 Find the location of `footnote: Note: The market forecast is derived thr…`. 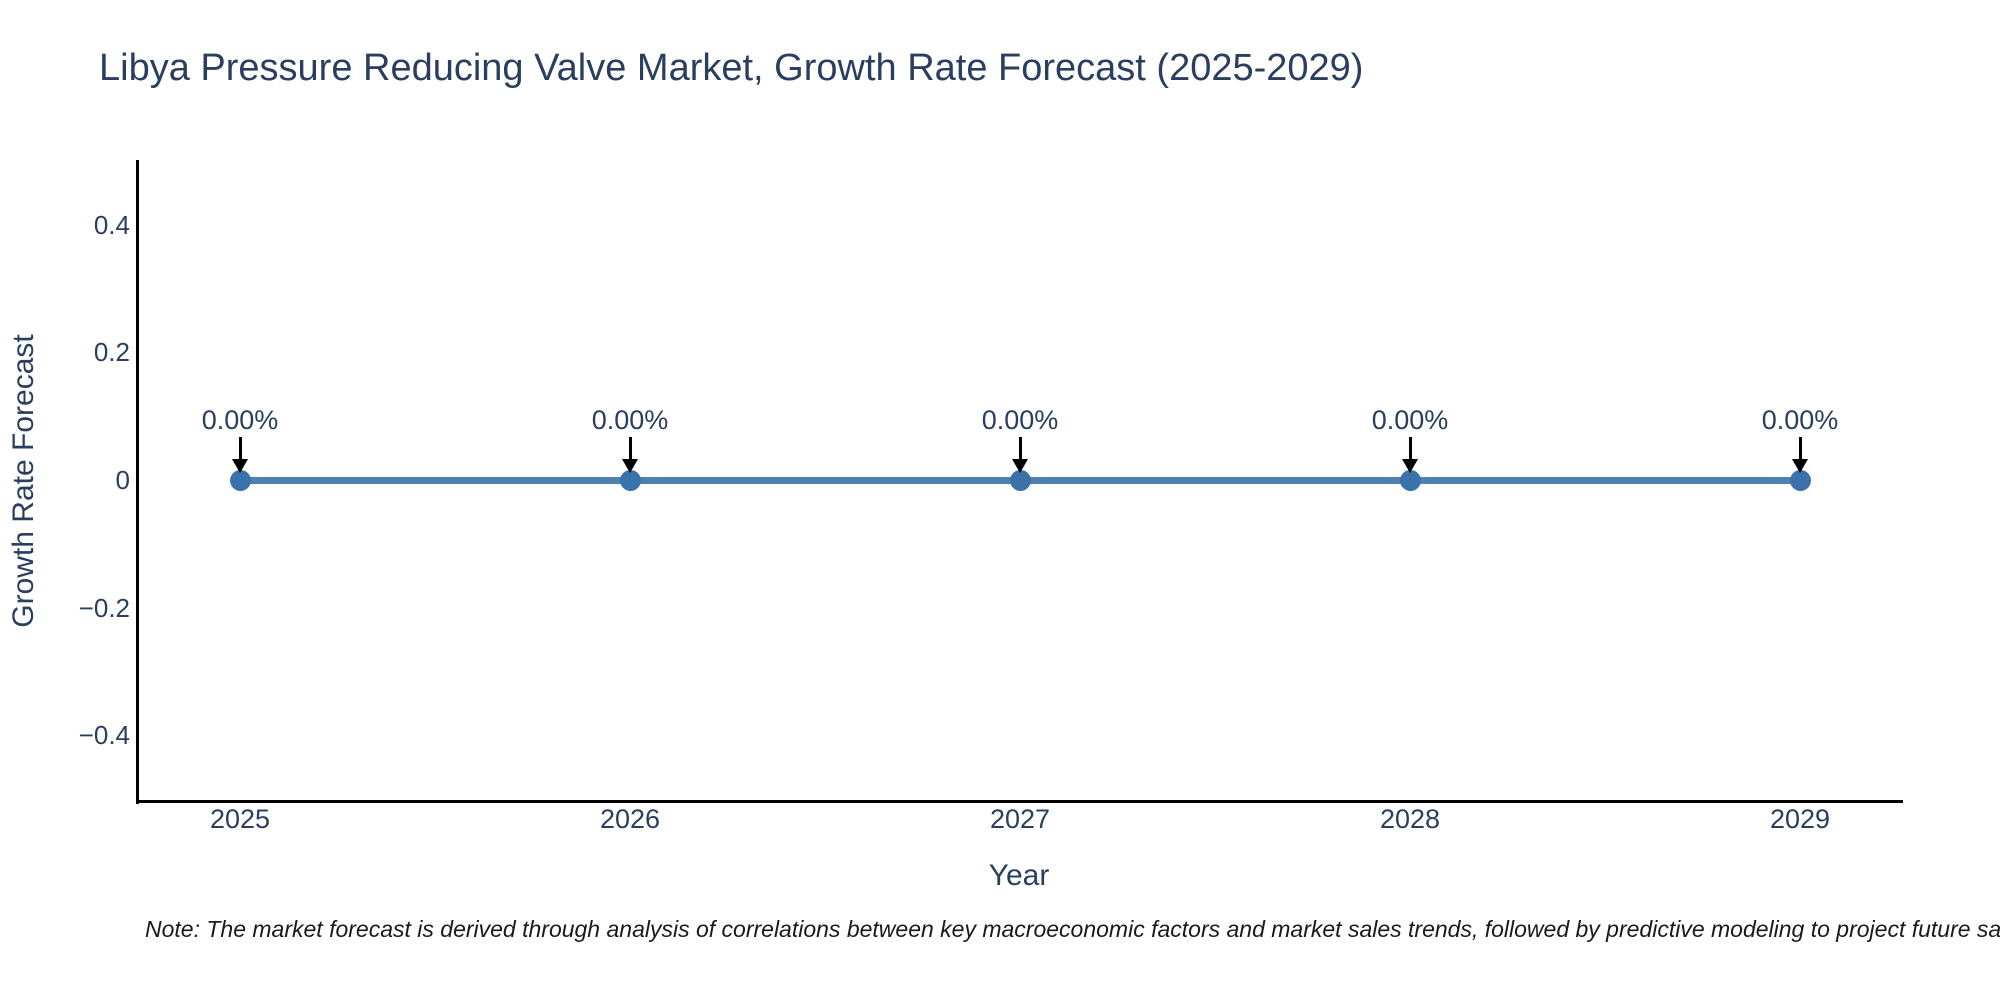

footnote: Note: The market forecast is derived thr… is located at coordinates (1072, 929).